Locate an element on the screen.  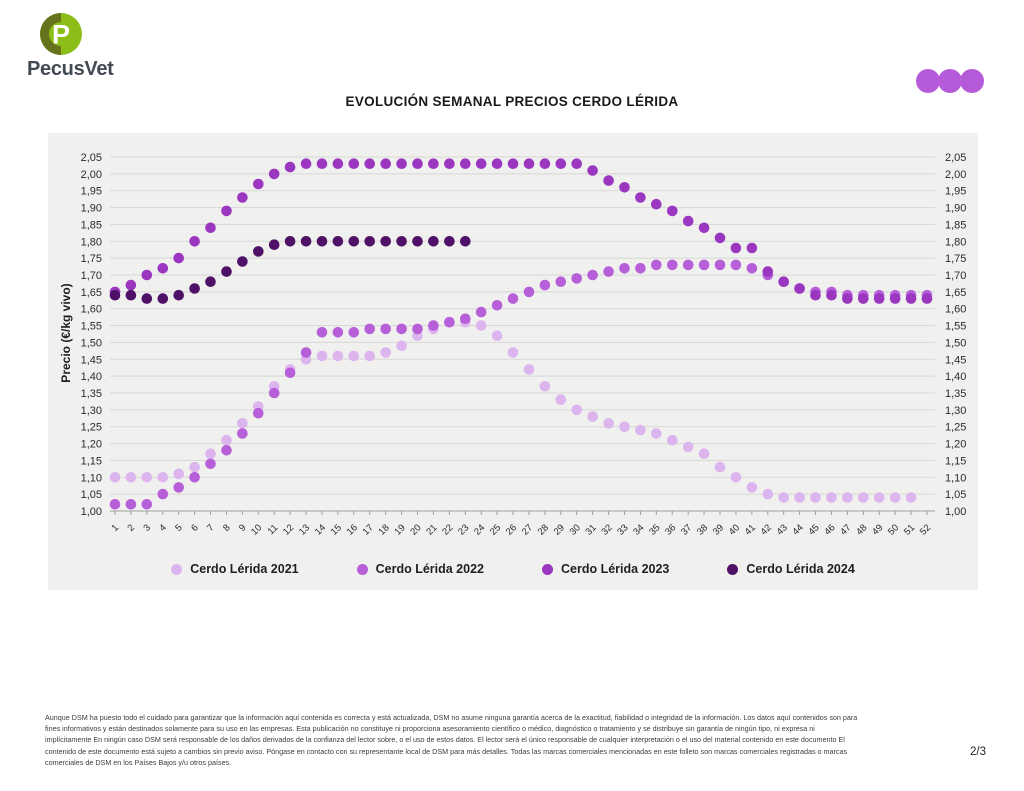
svg-text: 1,20 is located at coordinates (91, 445).